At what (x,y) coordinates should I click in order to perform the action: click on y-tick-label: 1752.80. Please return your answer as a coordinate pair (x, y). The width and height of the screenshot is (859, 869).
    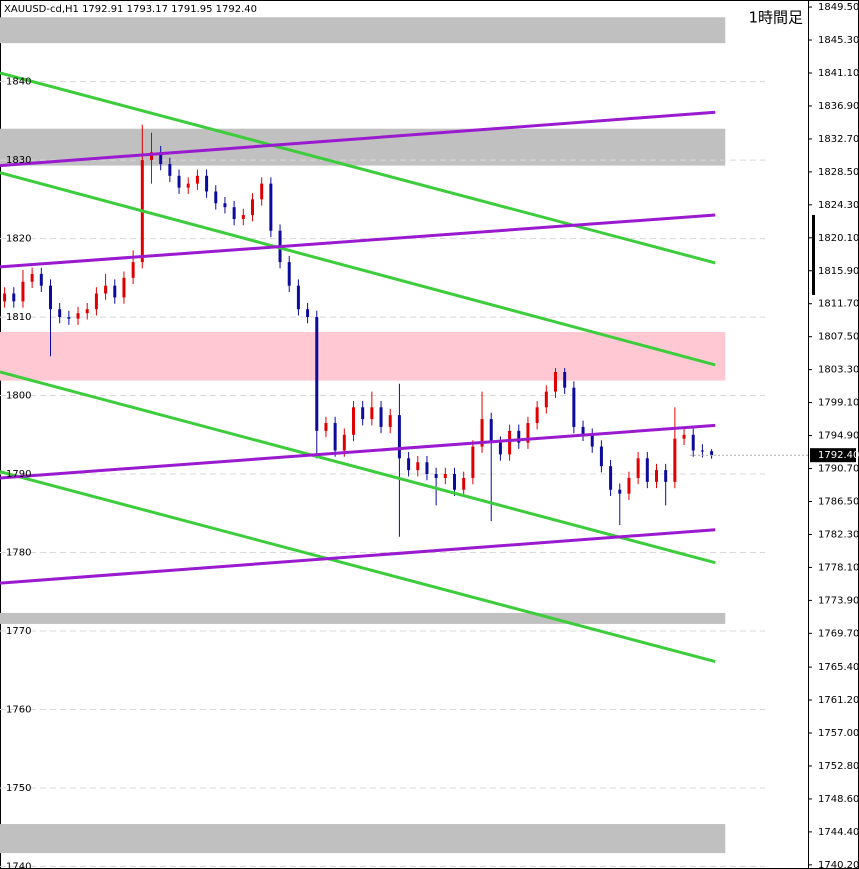
    Looking at the image, I should click on (838, 766).